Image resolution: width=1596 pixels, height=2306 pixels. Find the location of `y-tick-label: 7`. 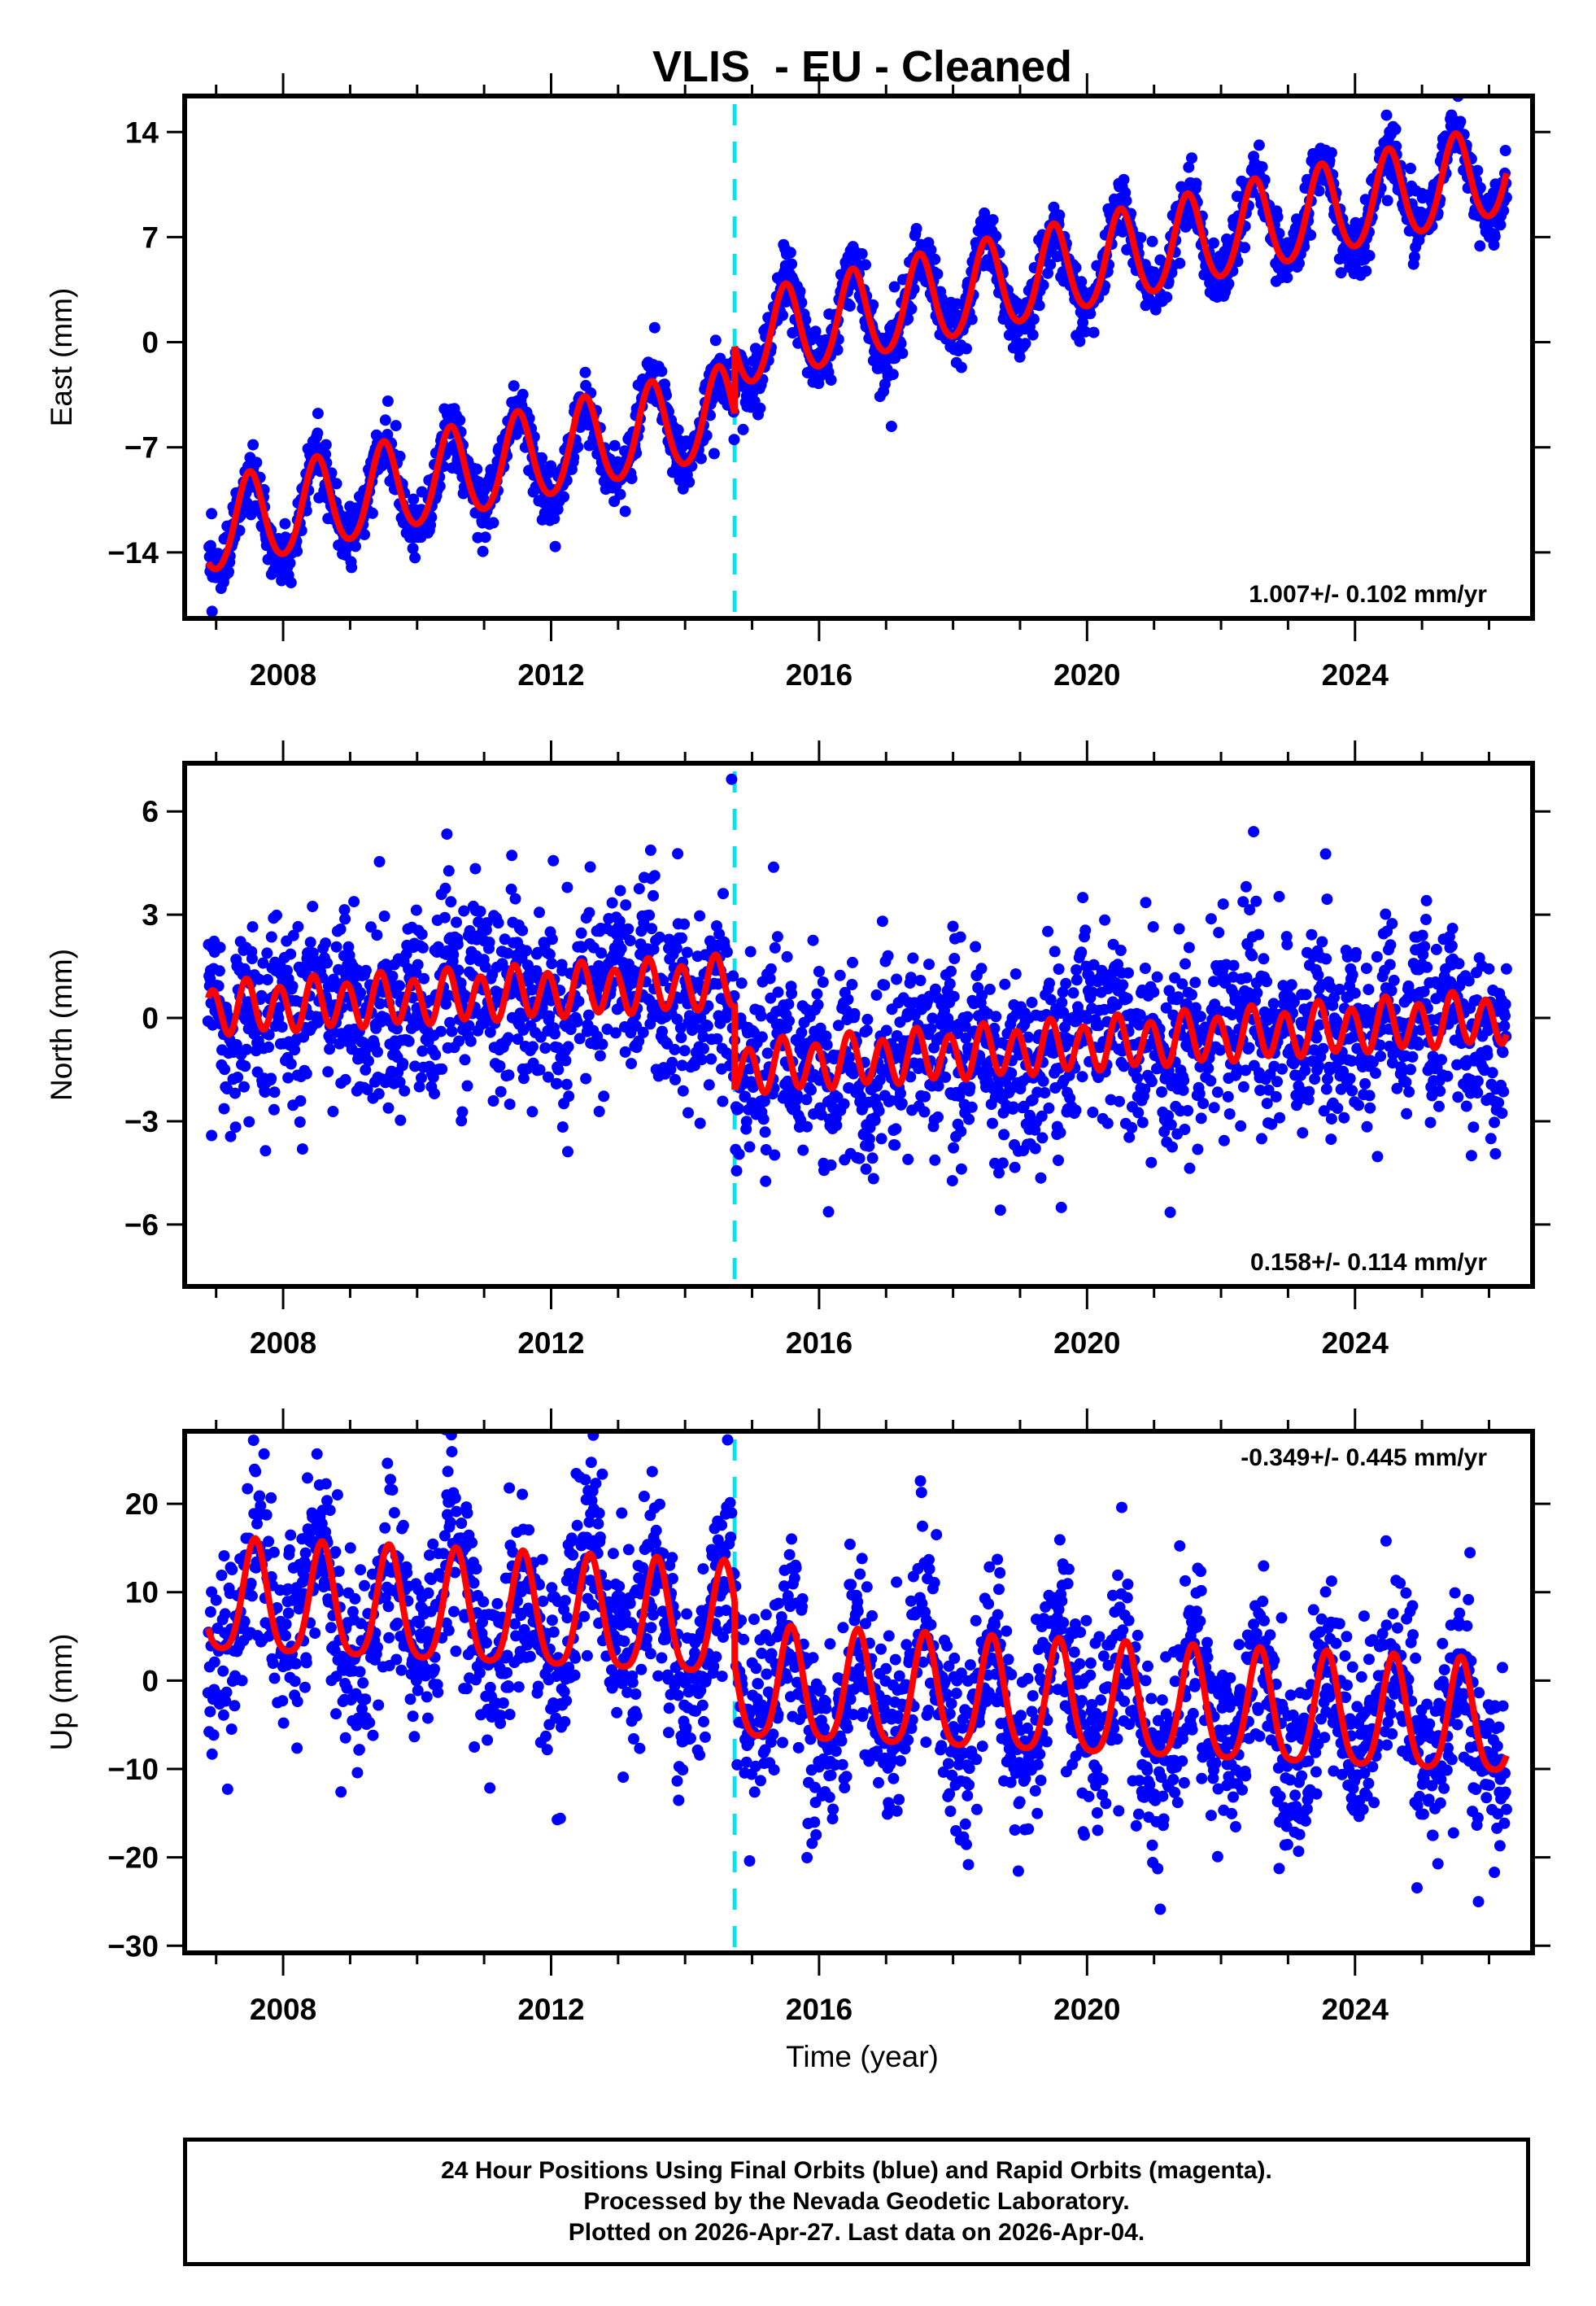

y-tick-label: 7 is located at coordinates (150, 237).